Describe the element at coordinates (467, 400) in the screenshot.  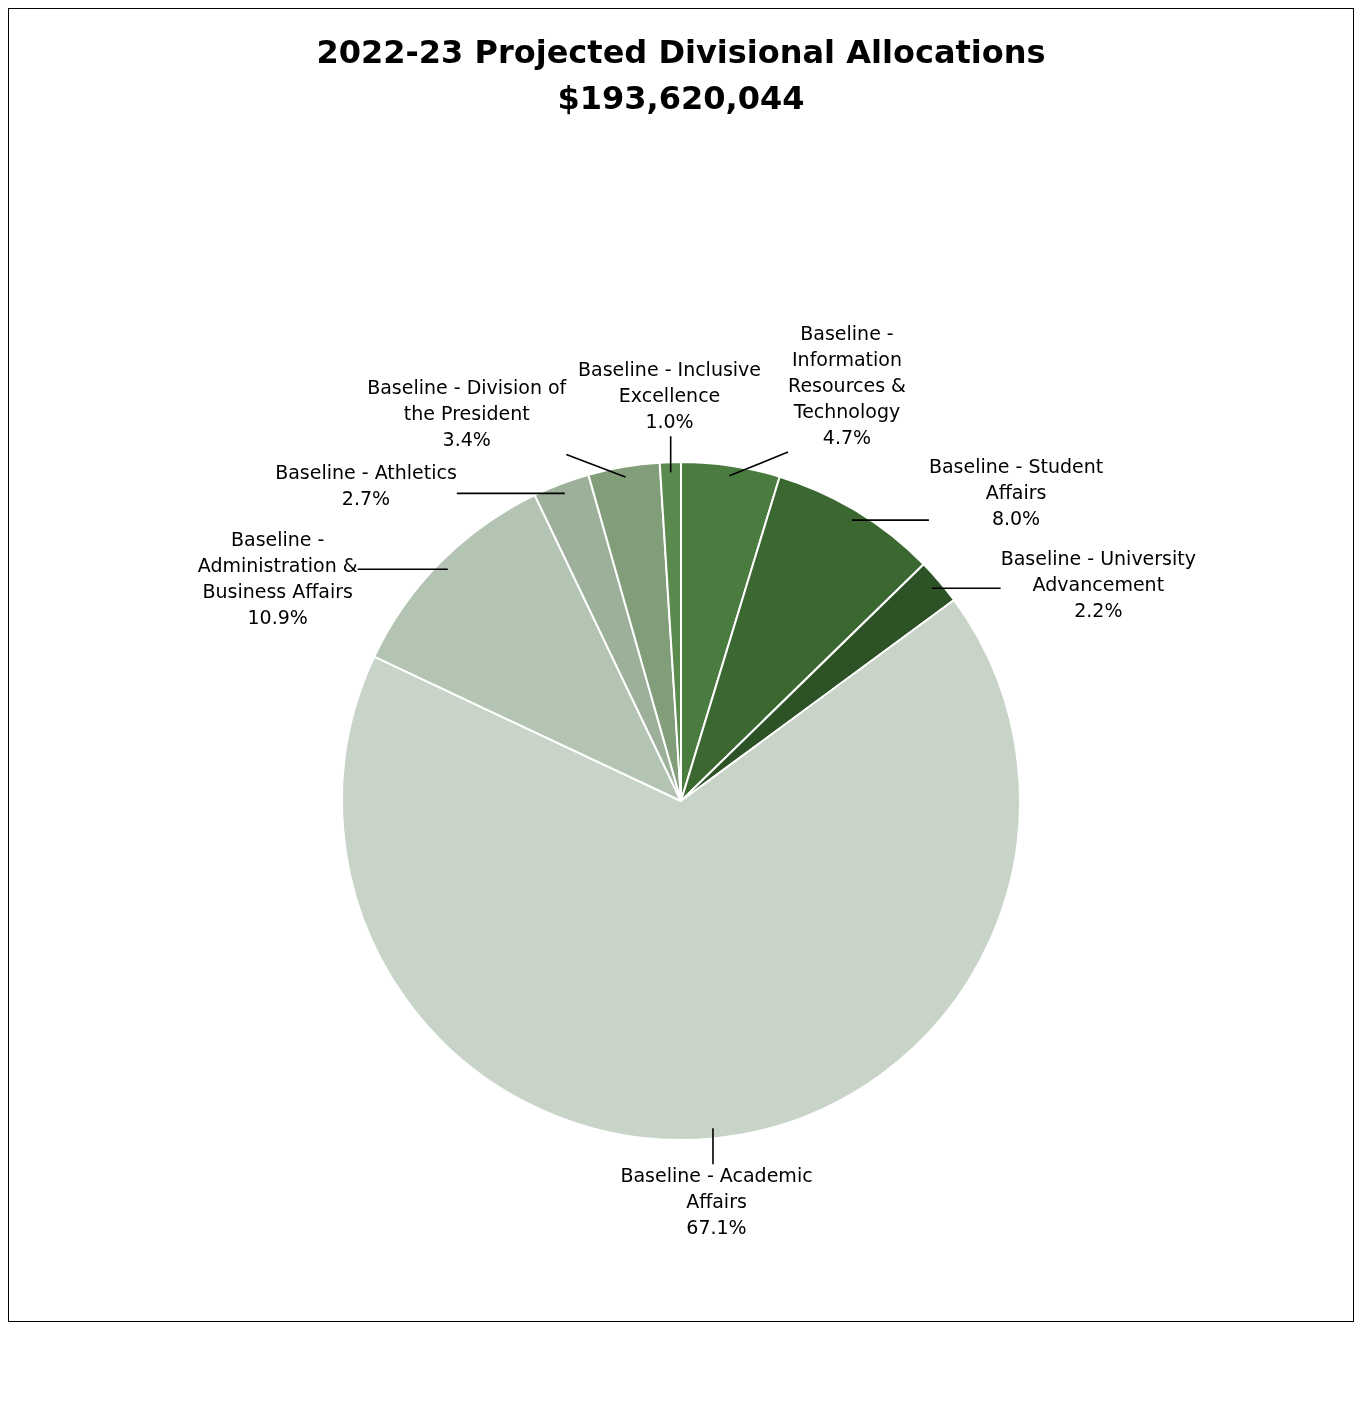
I see `slice-label: Baseline - Division of the President` at that location.